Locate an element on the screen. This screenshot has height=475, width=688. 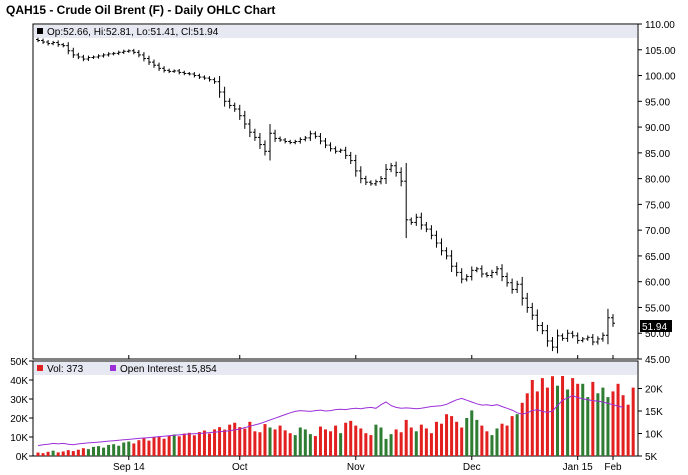
vol-legend-swatch is located at coordinates (40, 368).